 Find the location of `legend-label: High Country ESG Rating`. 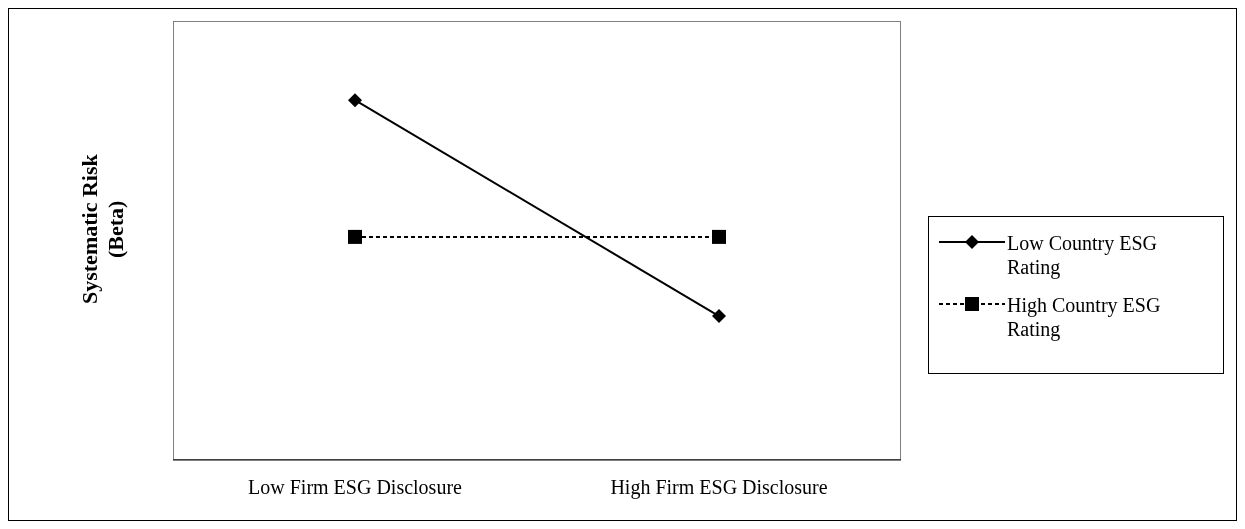

legend-label: High Country ESG Rating is located at coordinates (1084, 317).